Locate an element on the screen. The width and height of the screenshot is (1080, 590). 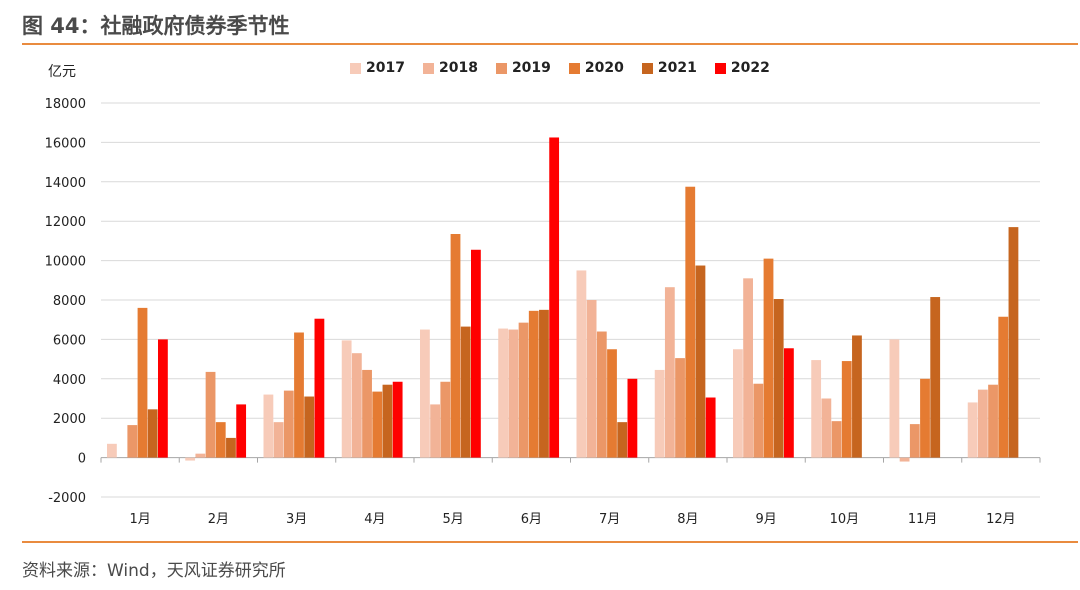
legend-item-2022: 2022 is located at coordinates (742, 68).